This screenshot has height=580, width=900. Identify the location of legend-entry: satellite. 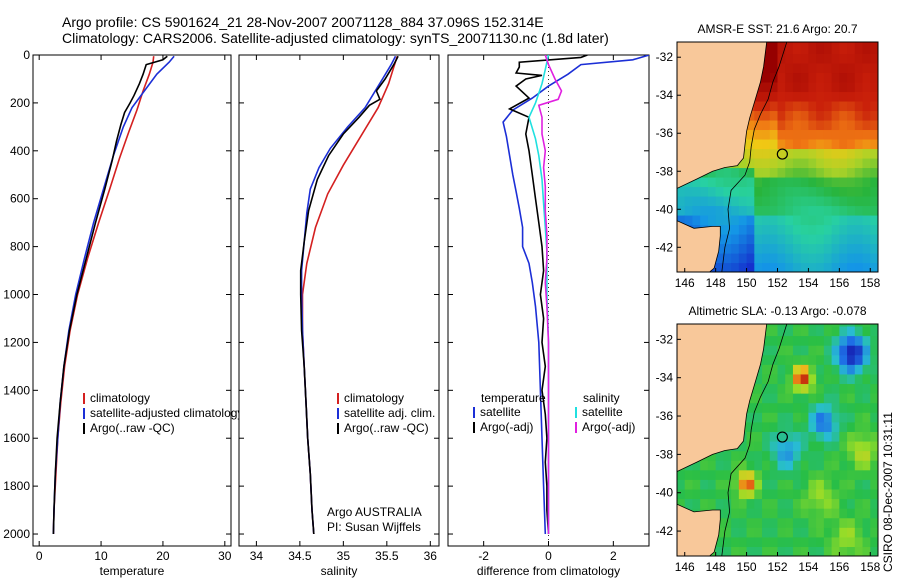
(602, 412).